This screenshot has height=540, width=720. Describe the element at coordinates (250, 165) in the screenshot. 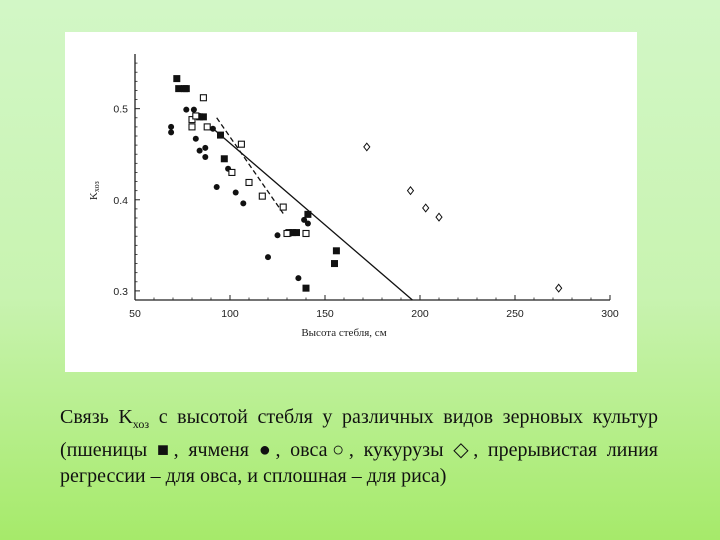

I see `regression-line-dashed` at that location.